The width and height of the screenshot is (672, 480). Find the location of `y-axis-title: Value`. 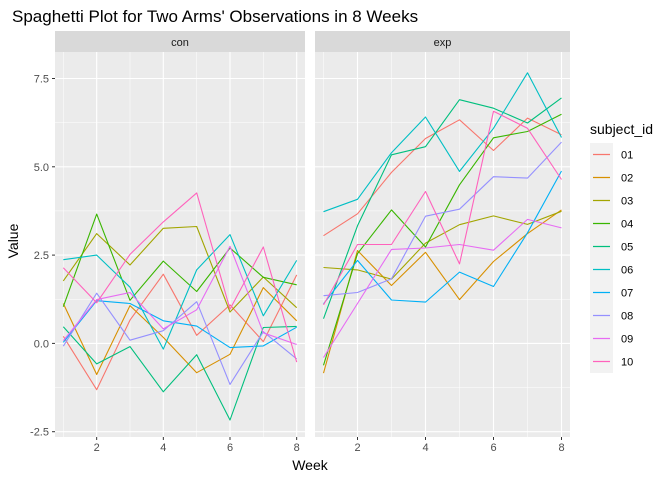

y-axis-title: Value is located at coordinates (13, 240).